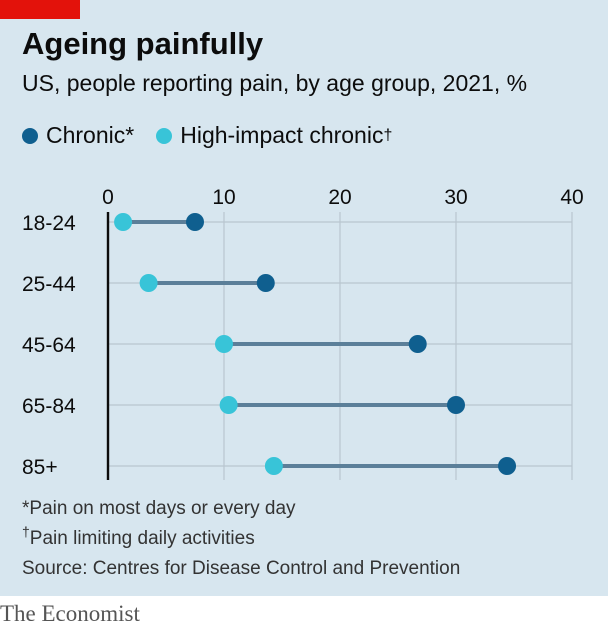 The width and height of the screenshot is (608, 632). Describe the element at coordinates (159, 508) in the screenshot. I see `footnote-chronic: *Pain on most days or every day` at that location.